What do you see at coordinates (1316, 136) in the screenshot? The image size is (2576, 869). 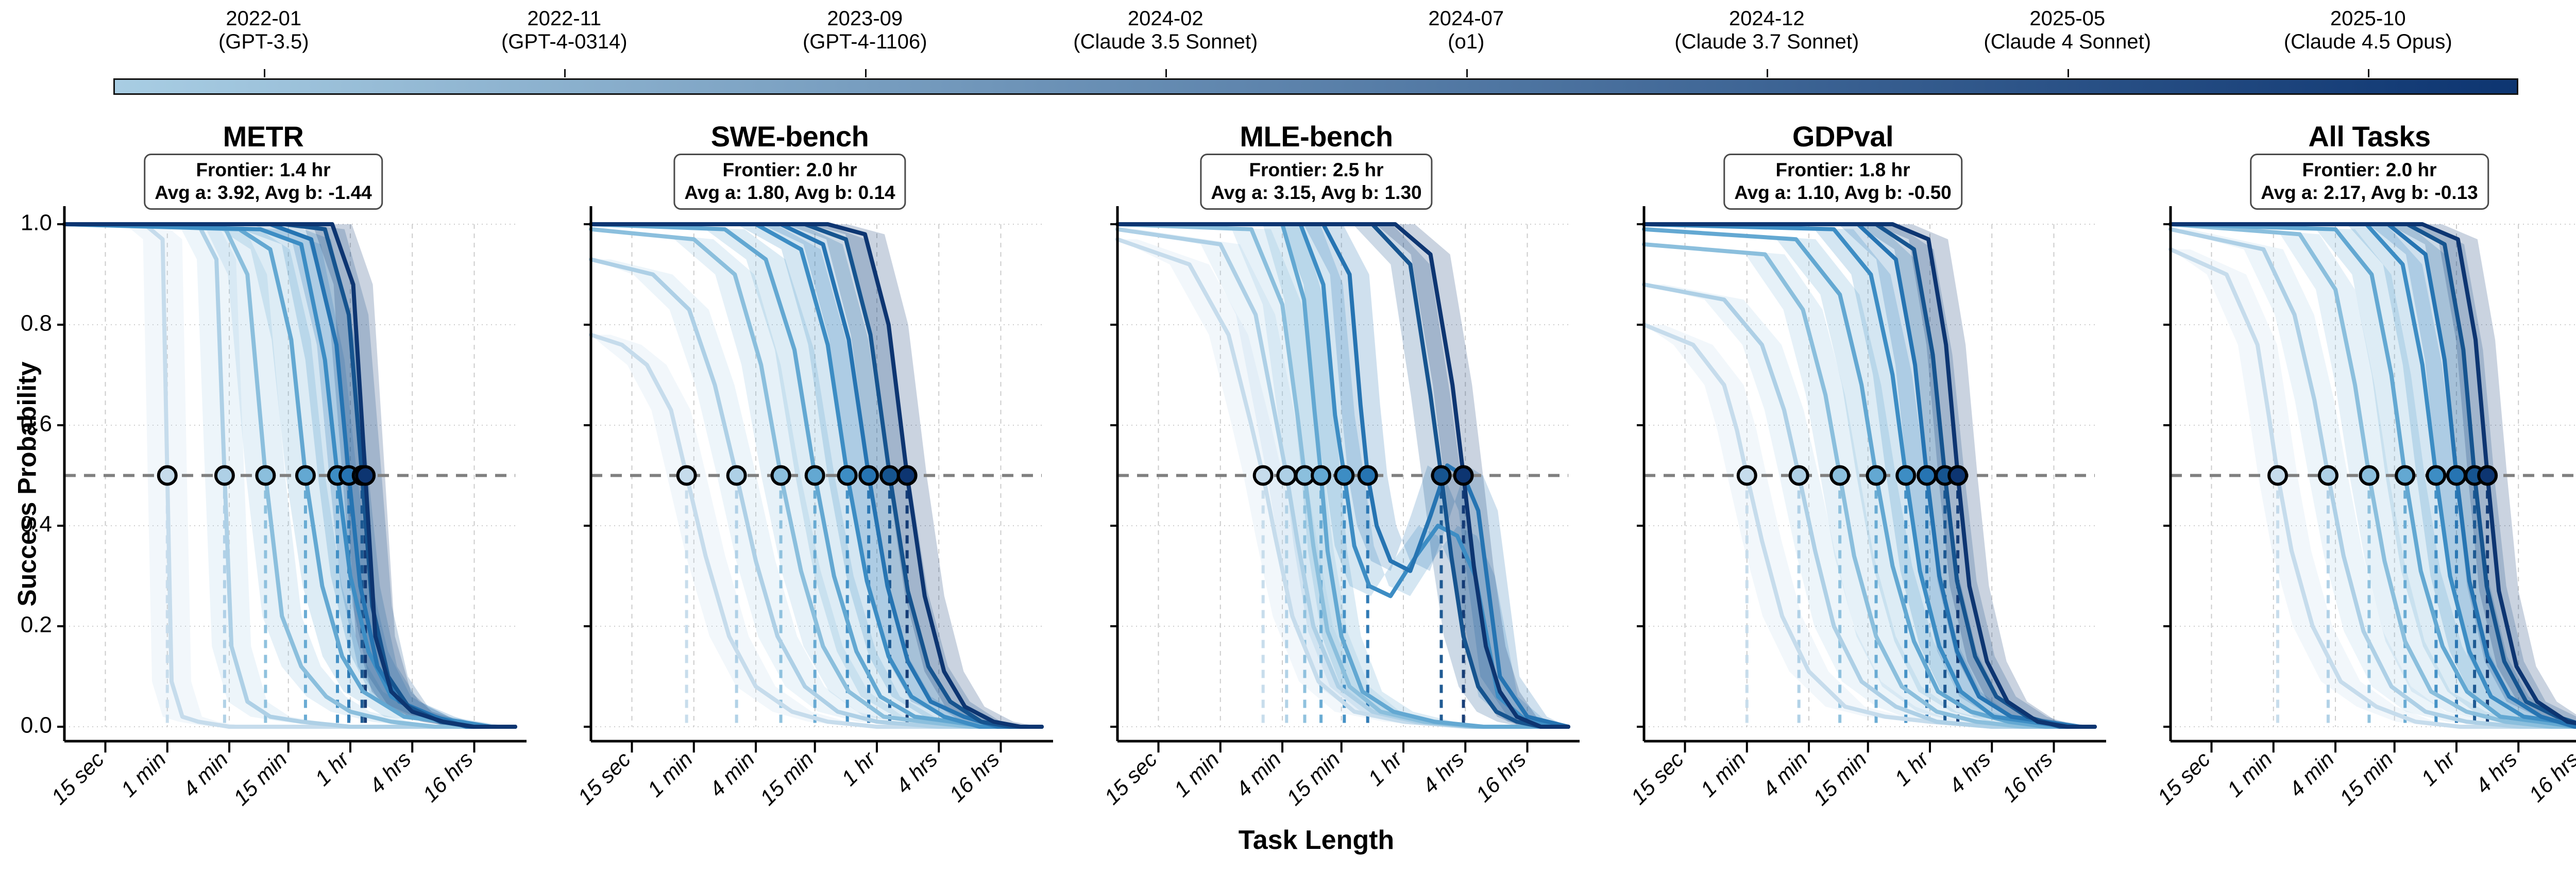 I see `panel-title: MLE-bench` at bounding box center [1316, 136].